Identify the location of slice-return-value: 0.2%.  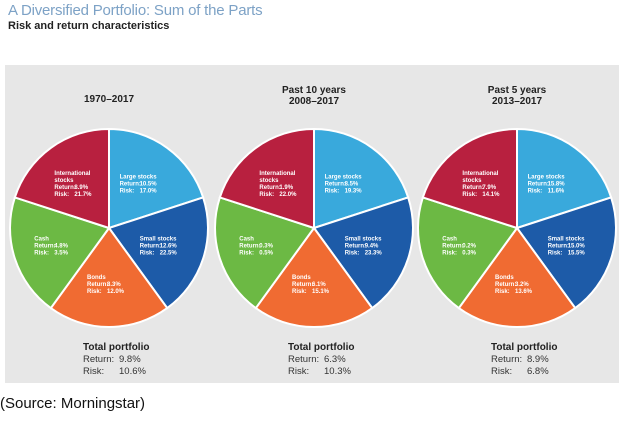
(469, 247).